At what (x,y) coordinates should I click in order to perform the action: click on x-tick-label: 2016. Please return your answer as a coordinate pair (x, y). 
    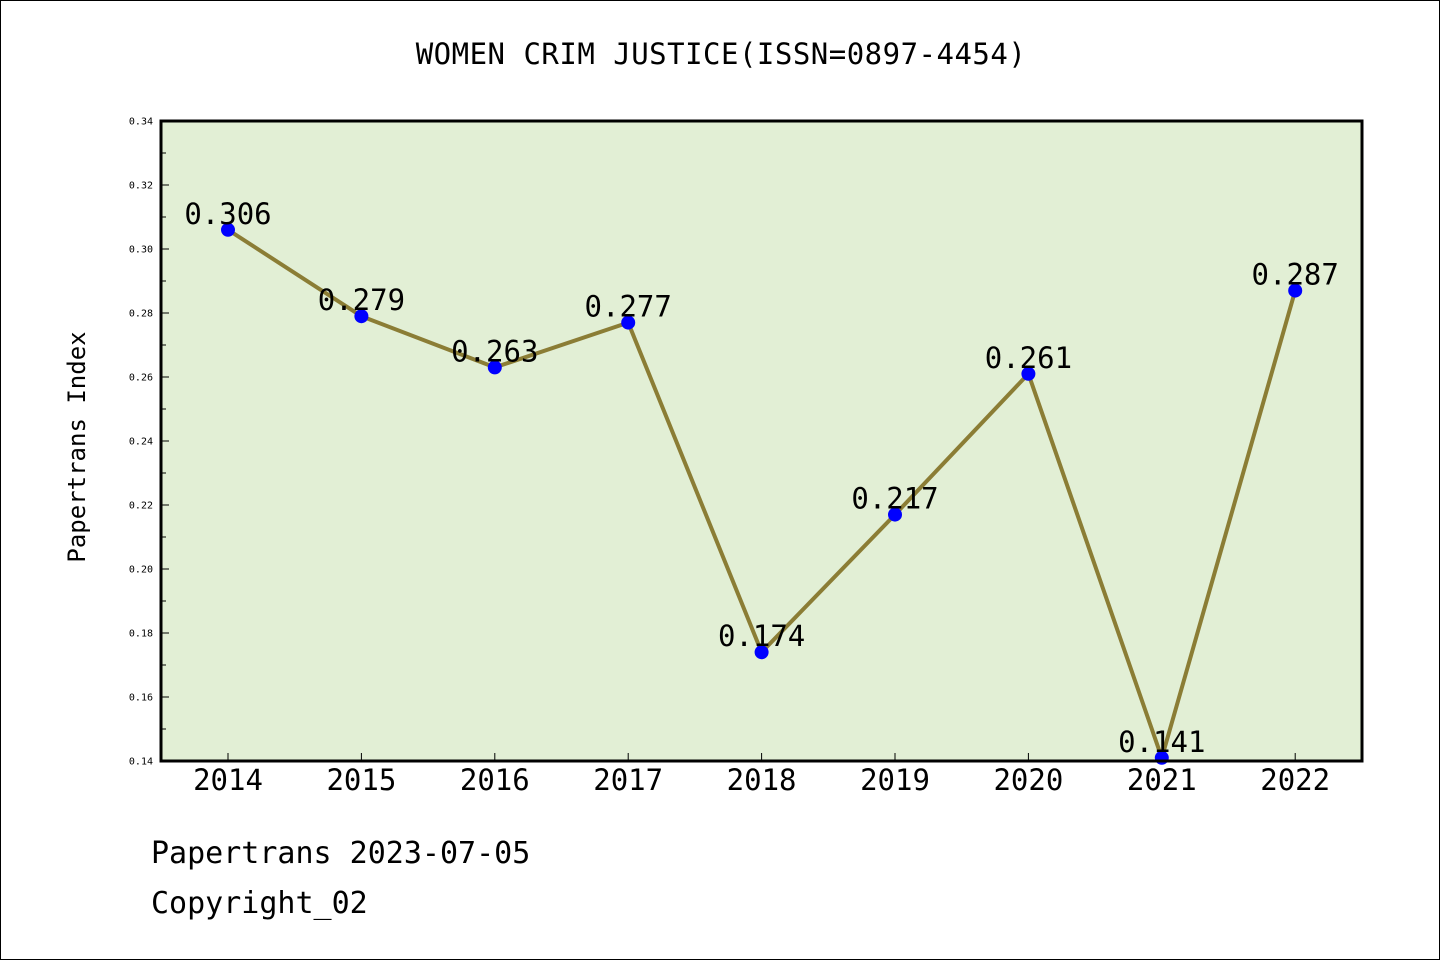
    Looking at the image, I should click on (495, 780).